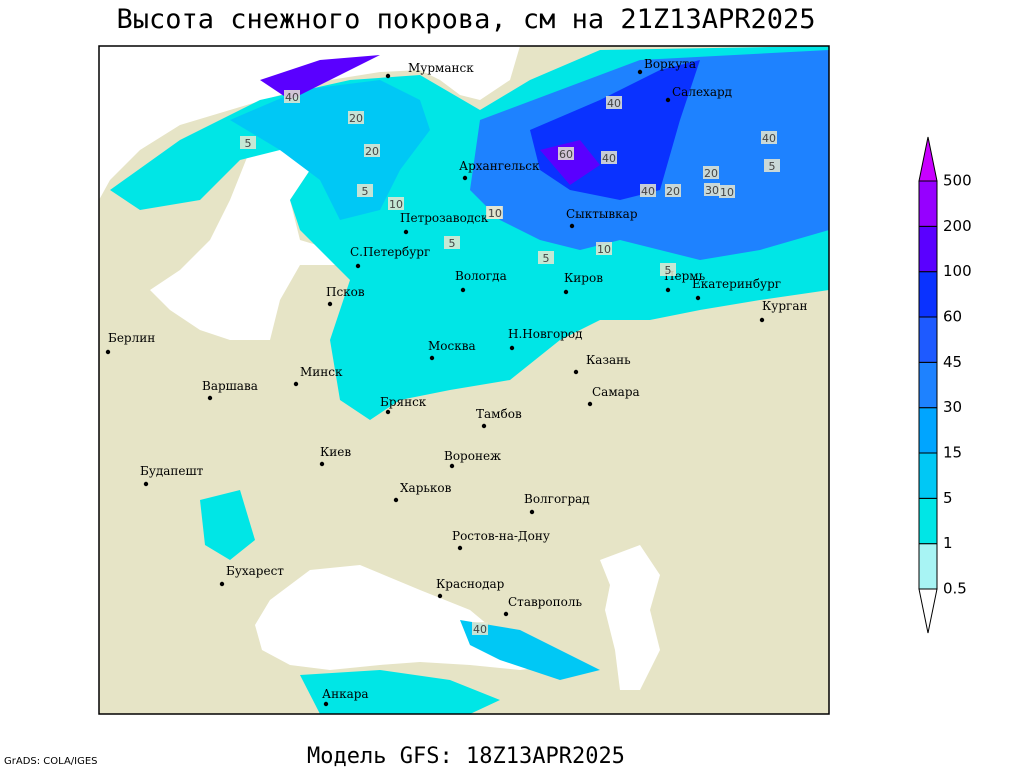 The height and width of the screenshot is (768, 1024). Describe the element at coordinates (670, 64) in the screenshot. I see `city-label: Воркута` at that location.